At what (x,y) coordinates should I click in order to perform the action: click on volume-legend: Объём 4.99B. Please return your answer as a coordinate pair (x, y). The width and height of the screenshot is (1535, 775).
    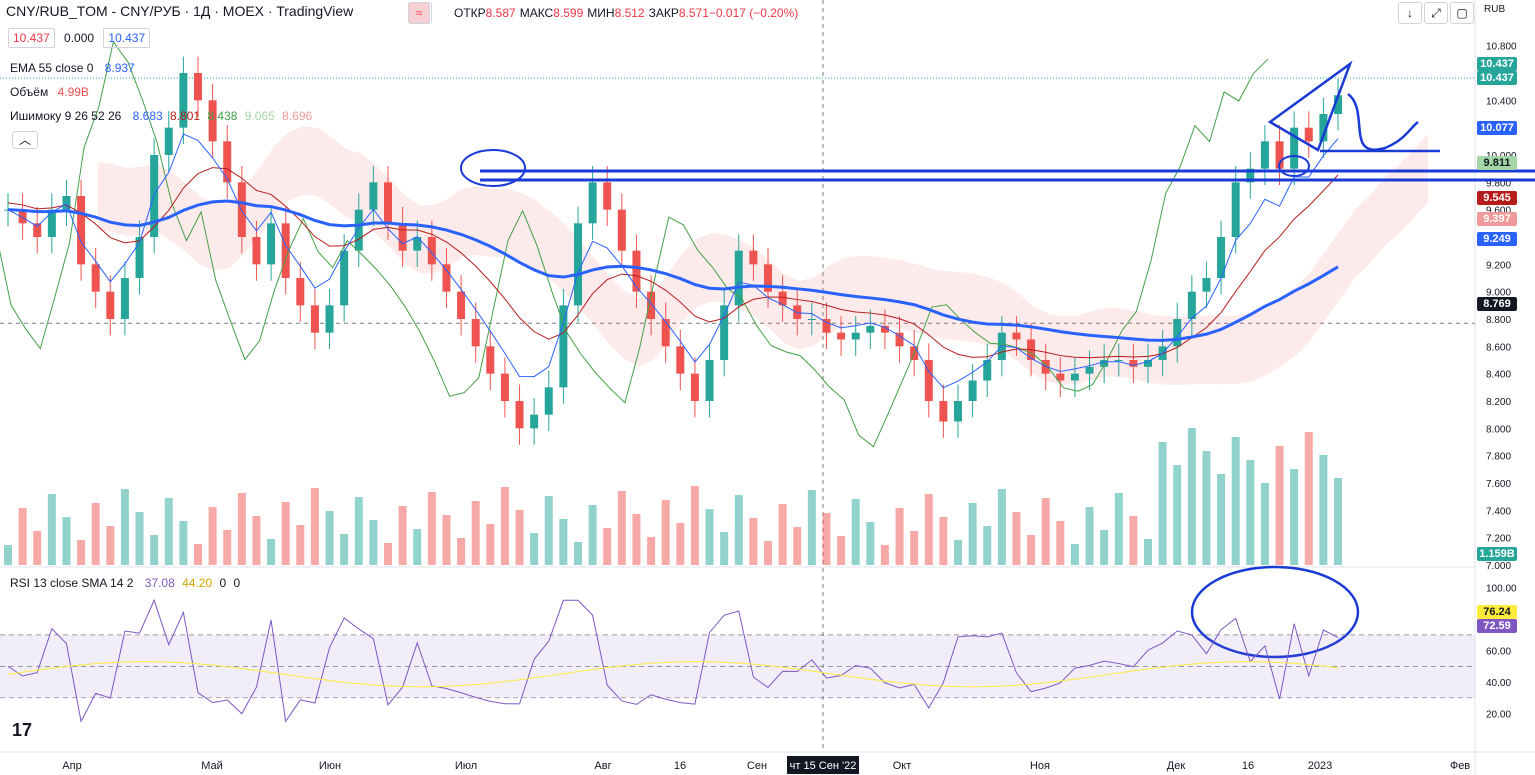
    Looking at the image, I should click on (49, 92).